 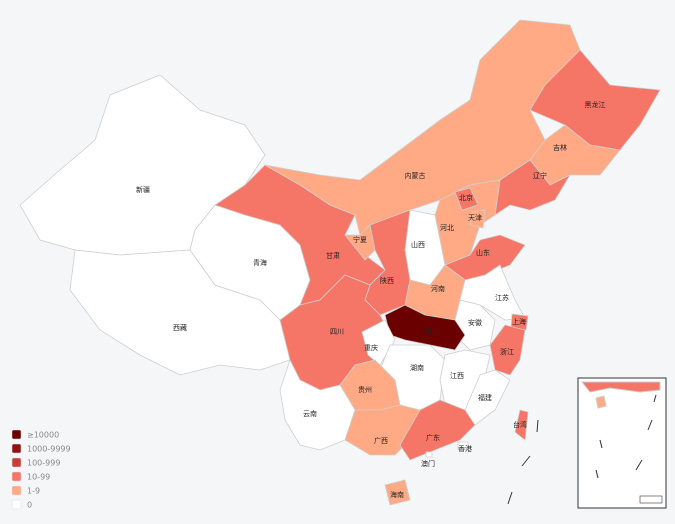 What do you see at coordinates (381, 440) in the screenshot?
I see `province-label: 广西` at bounding box center [381, 440].